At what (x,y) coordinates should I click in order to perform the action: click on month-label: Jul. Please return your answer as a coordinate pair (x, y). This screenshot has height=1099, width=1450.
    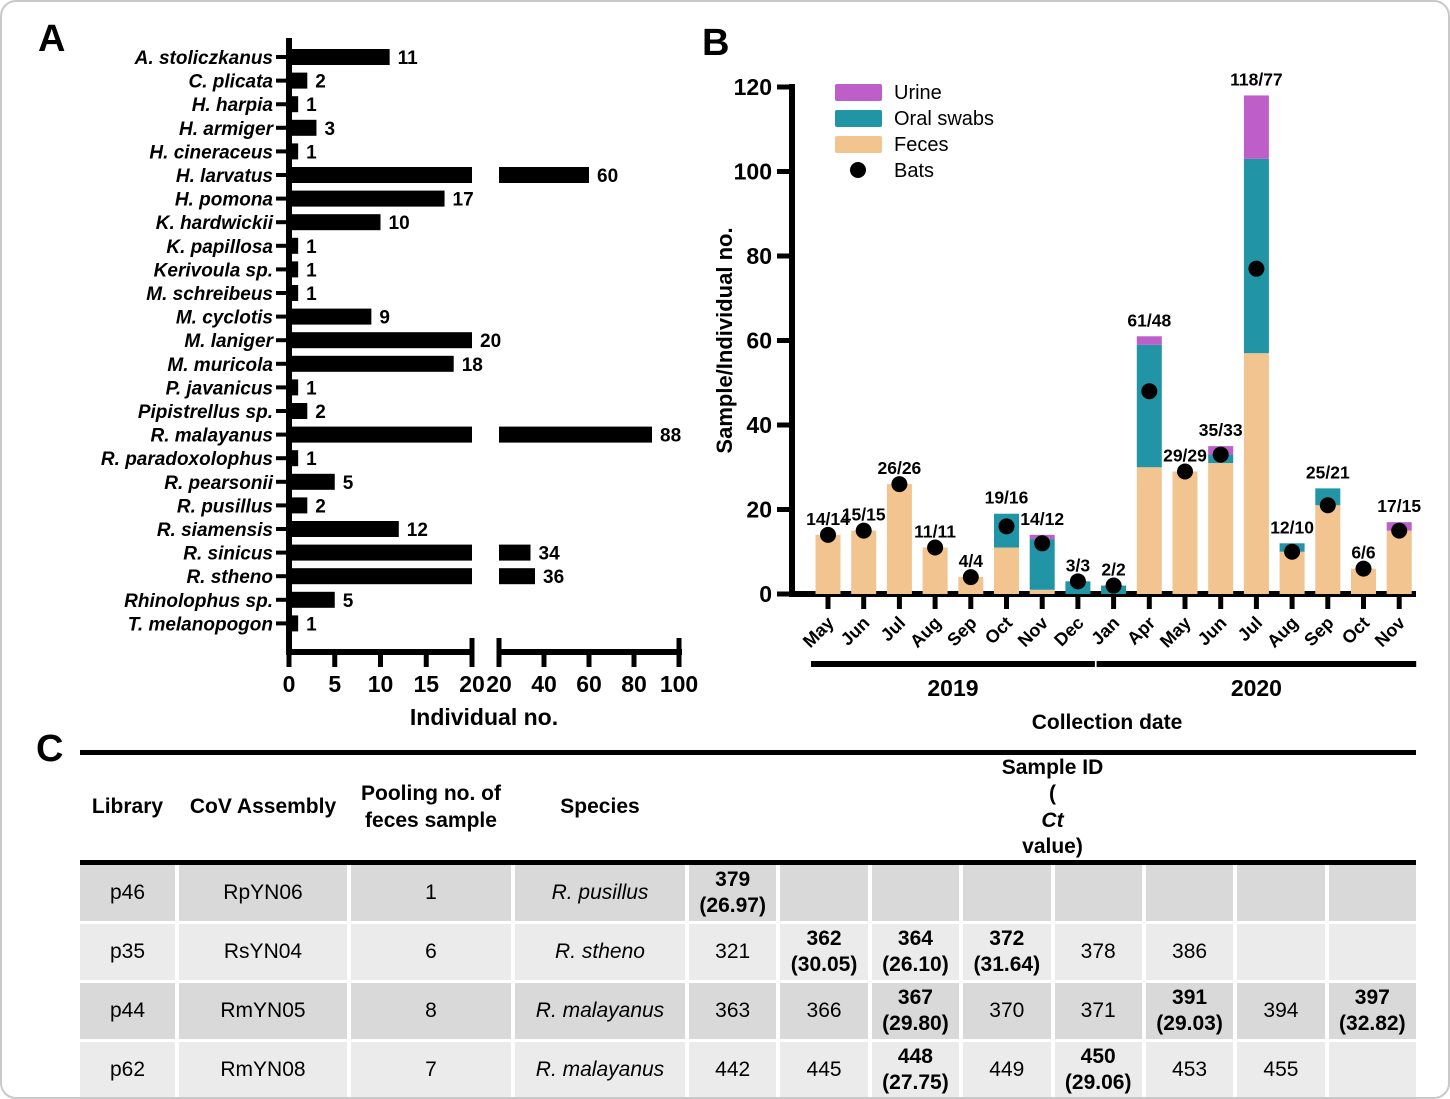
    Looking at the image, I should click on (1250, 629).